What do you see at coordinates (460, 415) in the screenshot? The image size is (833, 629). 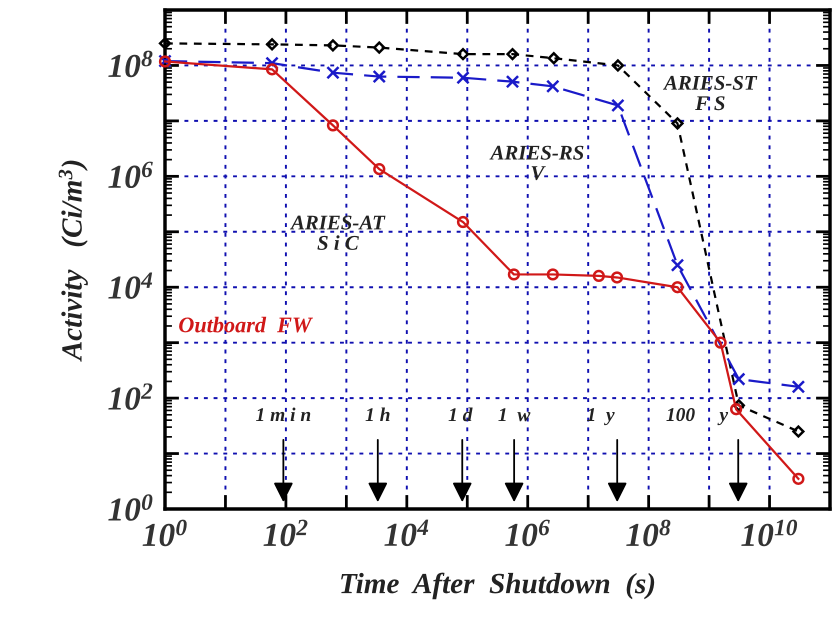 I see `annotation: 1 d` at bounding box center [460, 415].